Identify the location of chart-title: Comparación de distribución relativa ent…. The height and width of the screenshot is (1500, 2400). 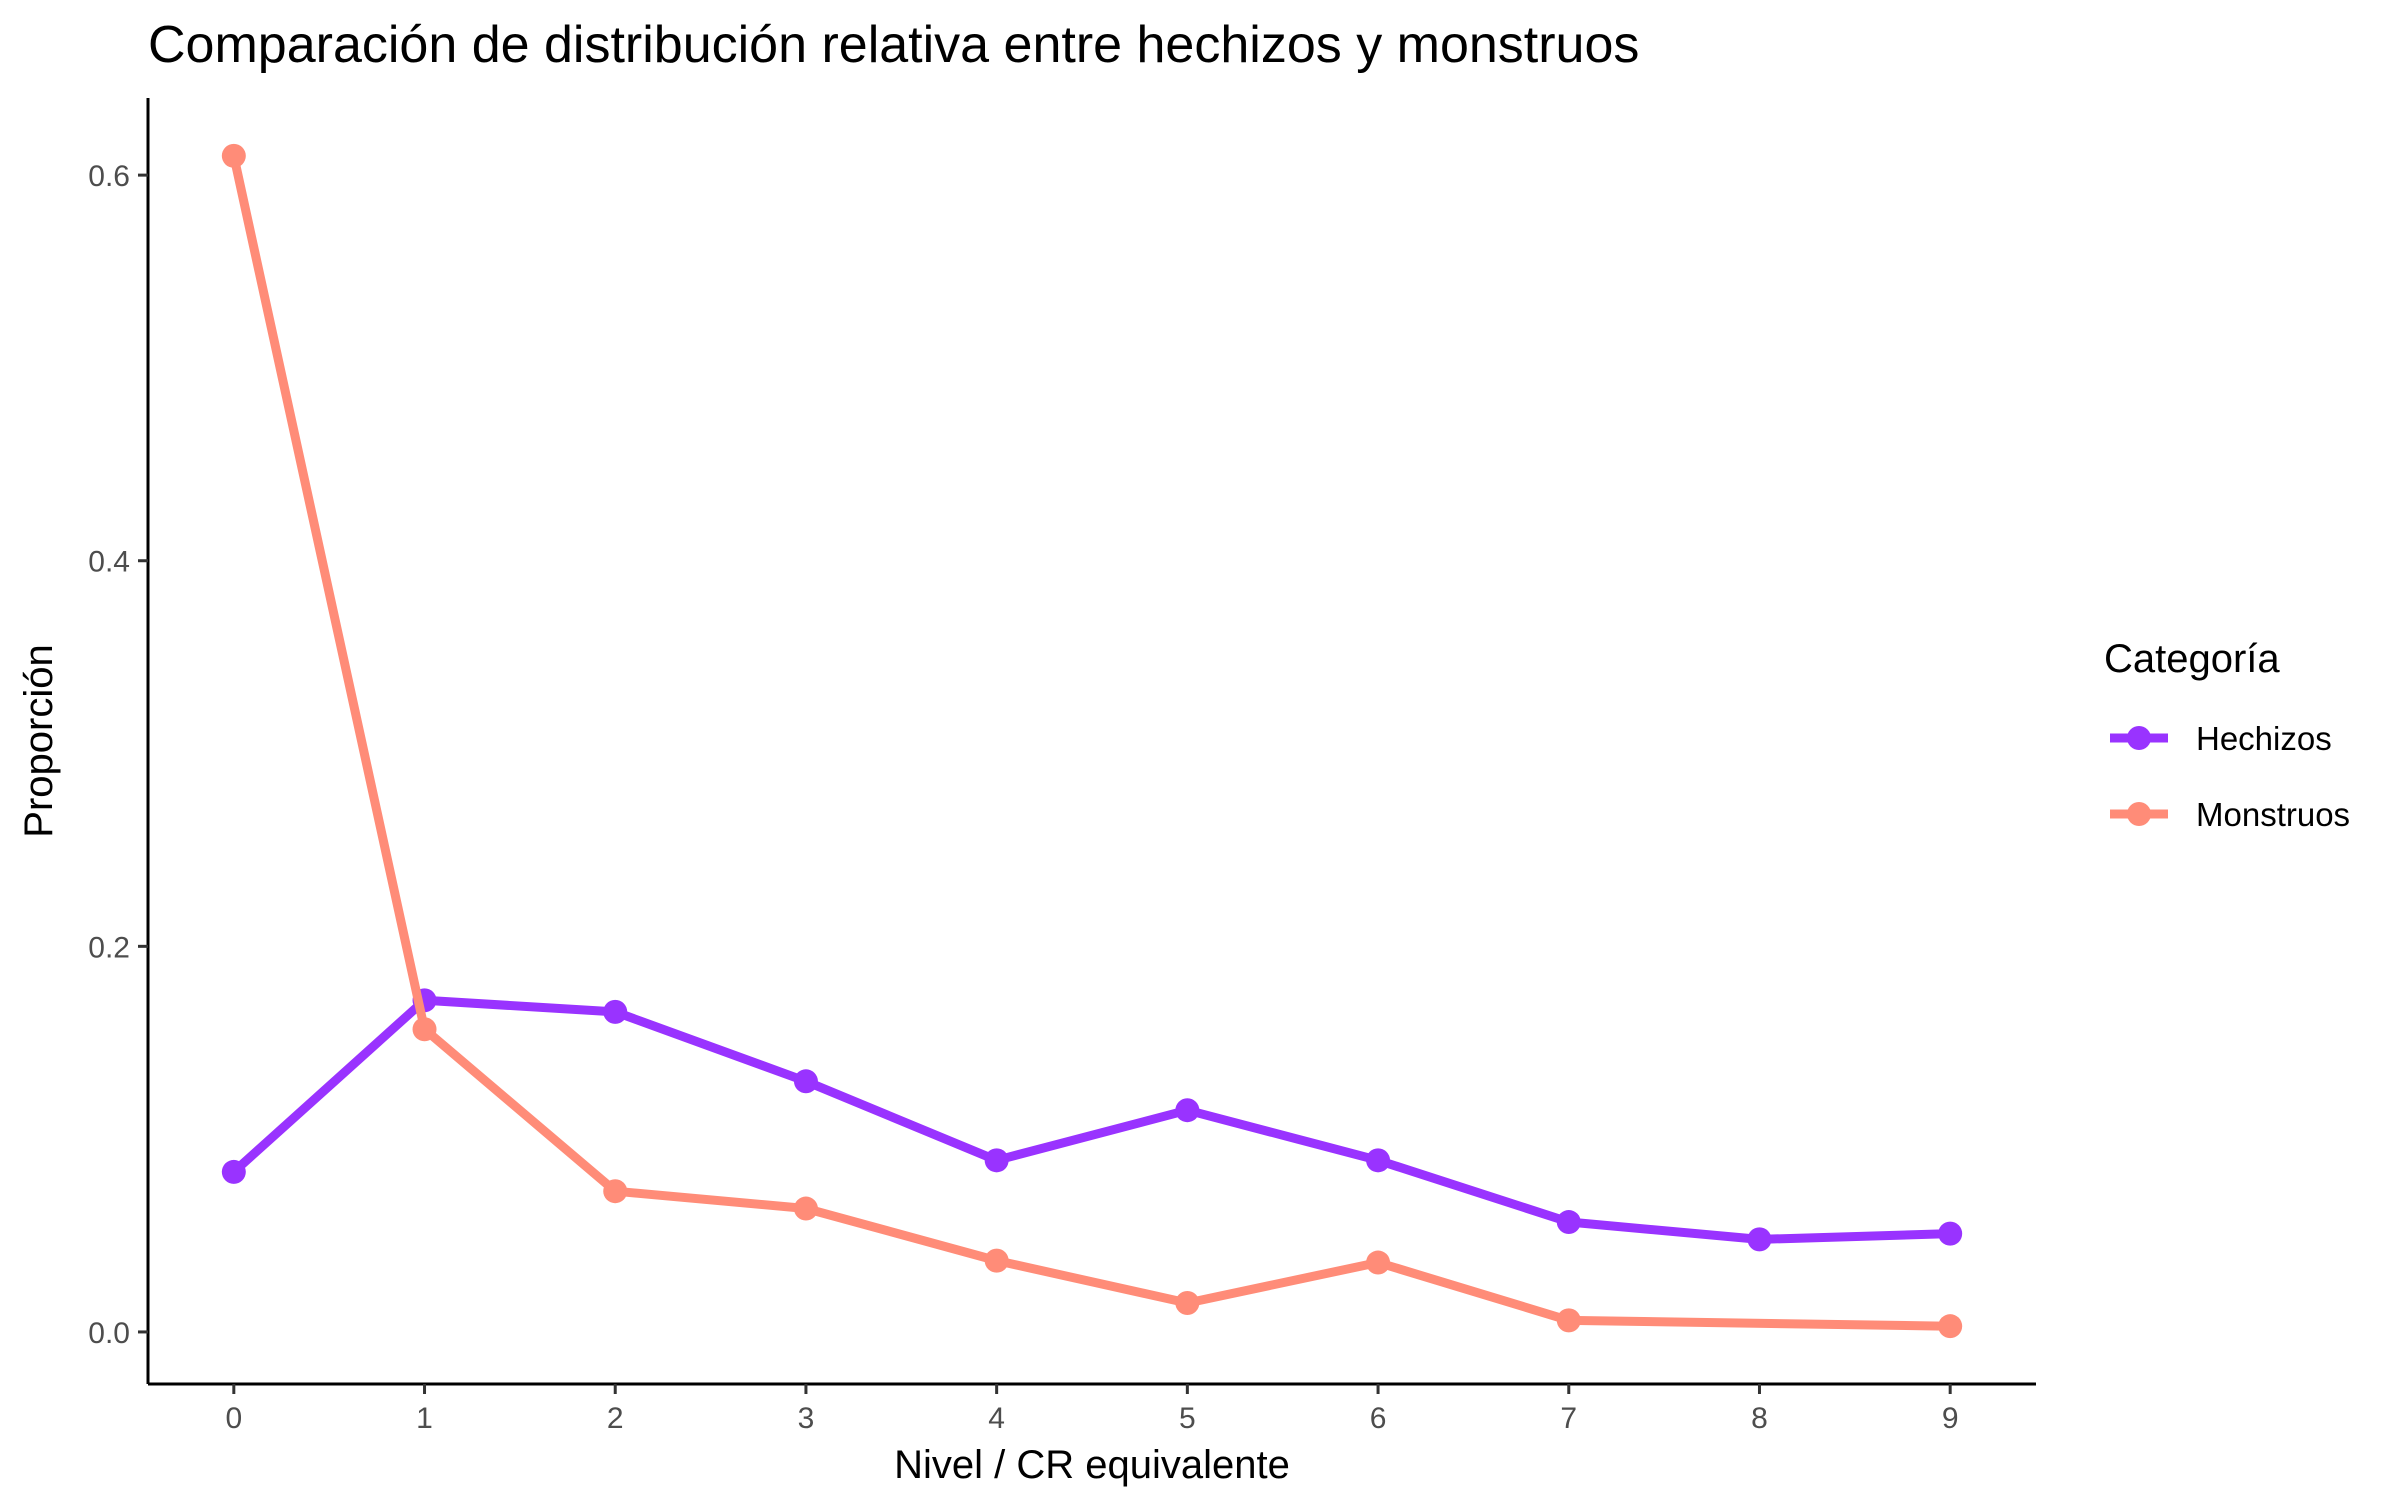
(893, 45).